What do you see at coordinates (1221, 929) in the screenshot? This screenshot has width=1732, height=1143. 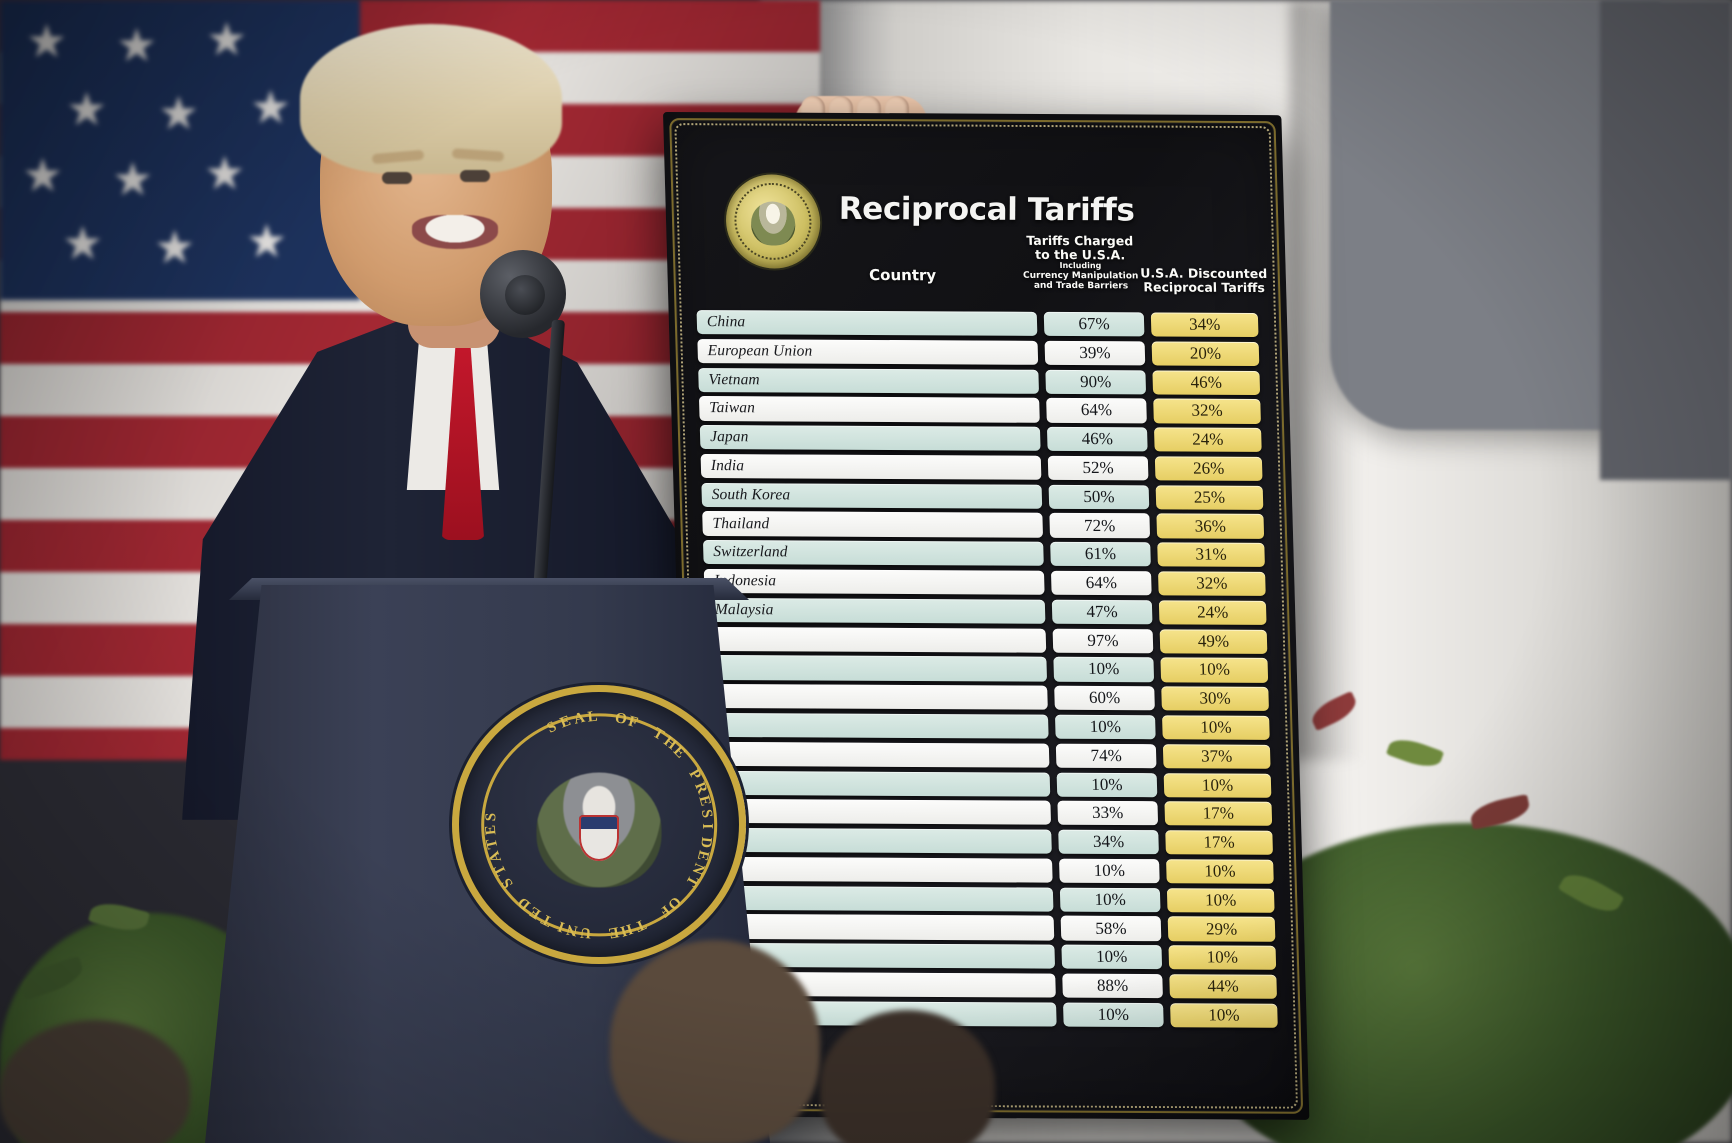 I see `cell-tariff-discounted: 29%` at bounding box center [1221, 929].